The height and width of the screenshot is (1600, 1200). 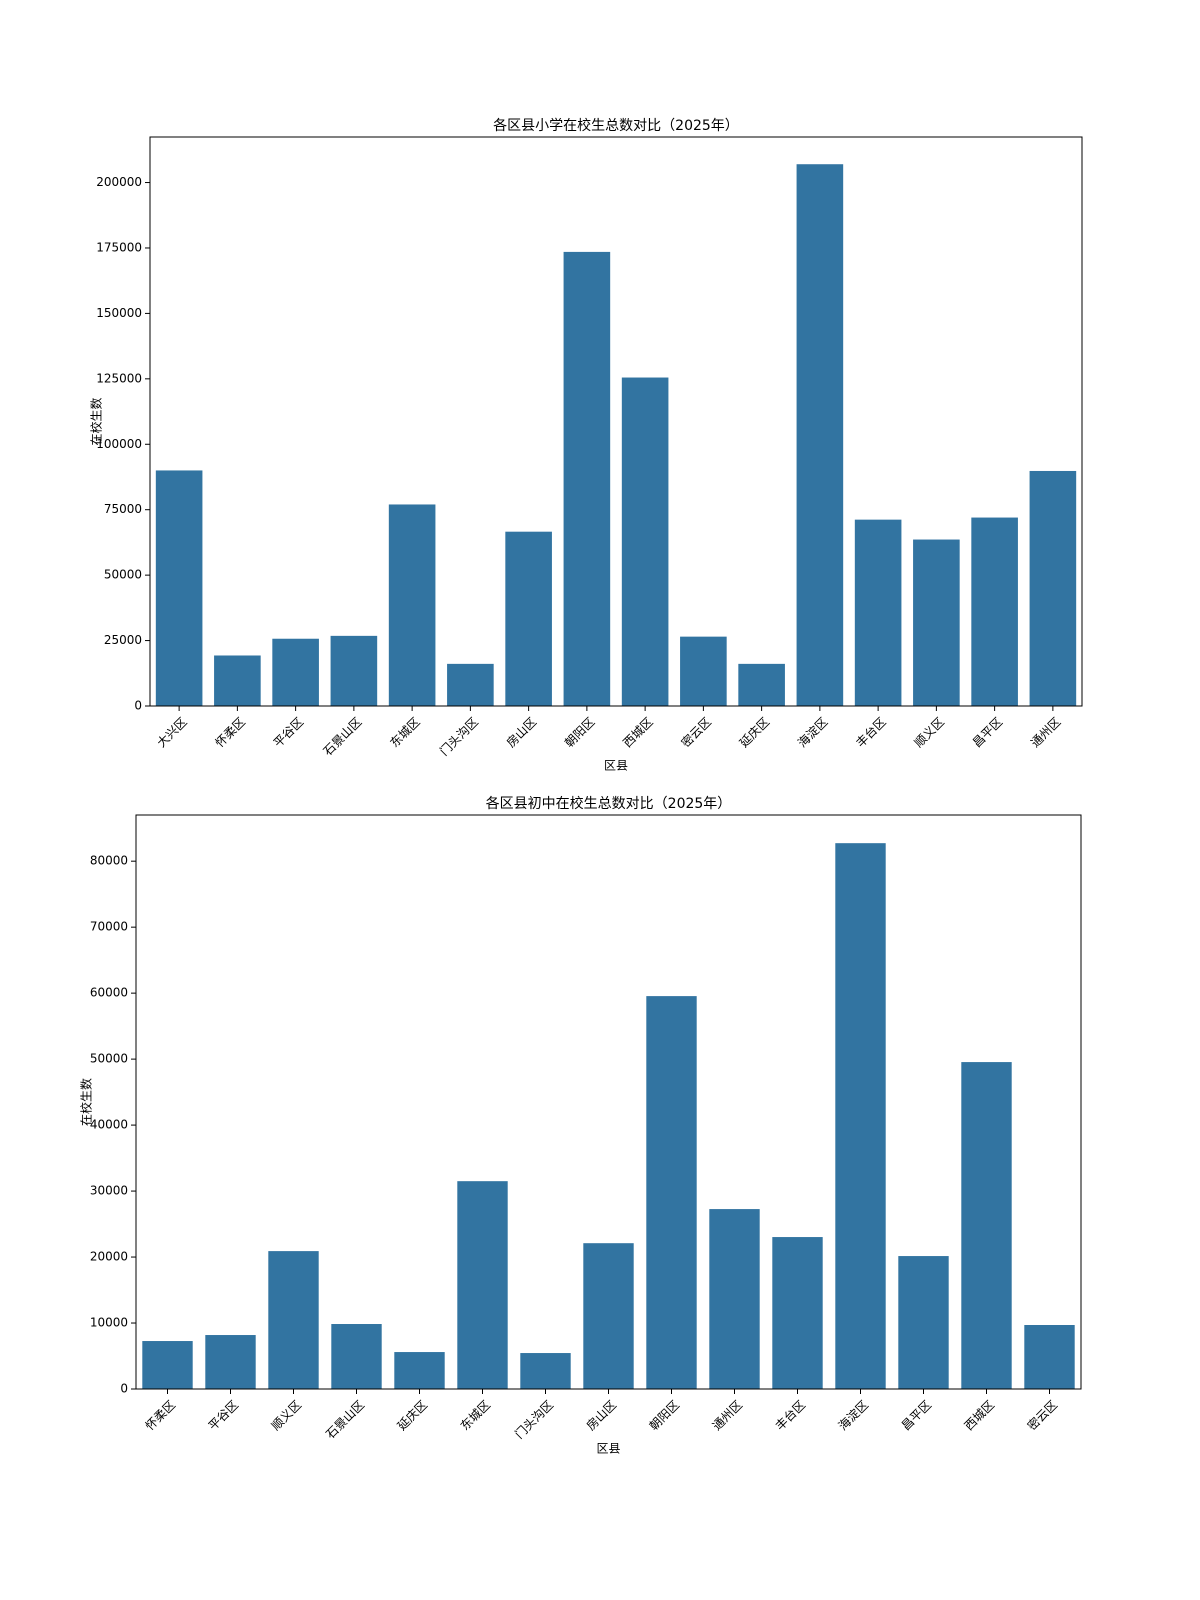 What do you see at coordinates (119, 444) in the screenshot?
I see `y-tick-label: 100000` at bounding box center [119, 444].